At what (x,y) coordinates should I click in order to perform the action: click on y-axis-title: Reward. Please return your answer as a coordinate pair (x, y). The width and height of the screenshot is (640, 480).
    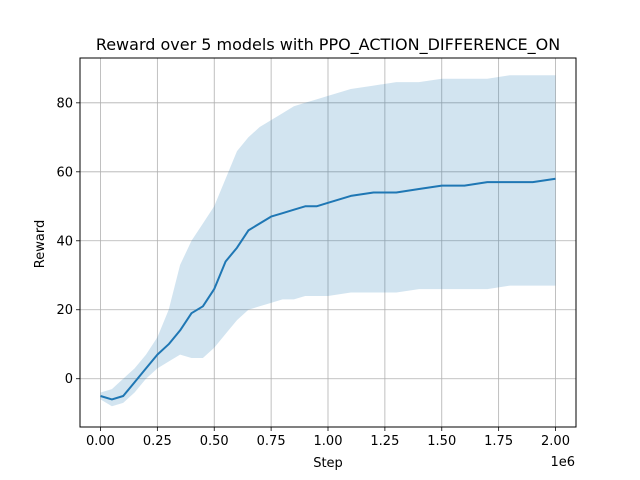
    Looking at the image, I should click on (40, 244).